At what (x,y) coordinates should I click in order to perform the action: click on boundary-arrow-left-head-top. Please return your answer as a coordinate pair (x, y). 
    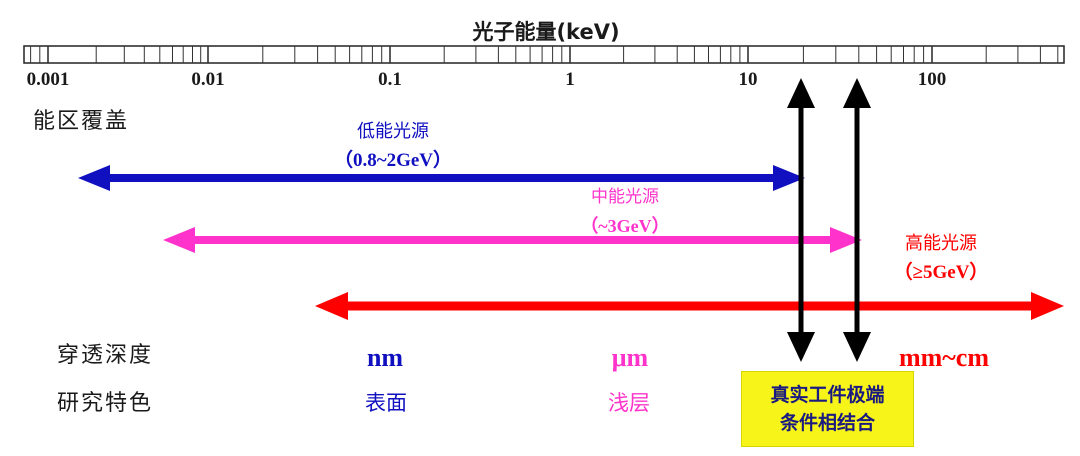
    Looking at the image, I should click on (801, 93).